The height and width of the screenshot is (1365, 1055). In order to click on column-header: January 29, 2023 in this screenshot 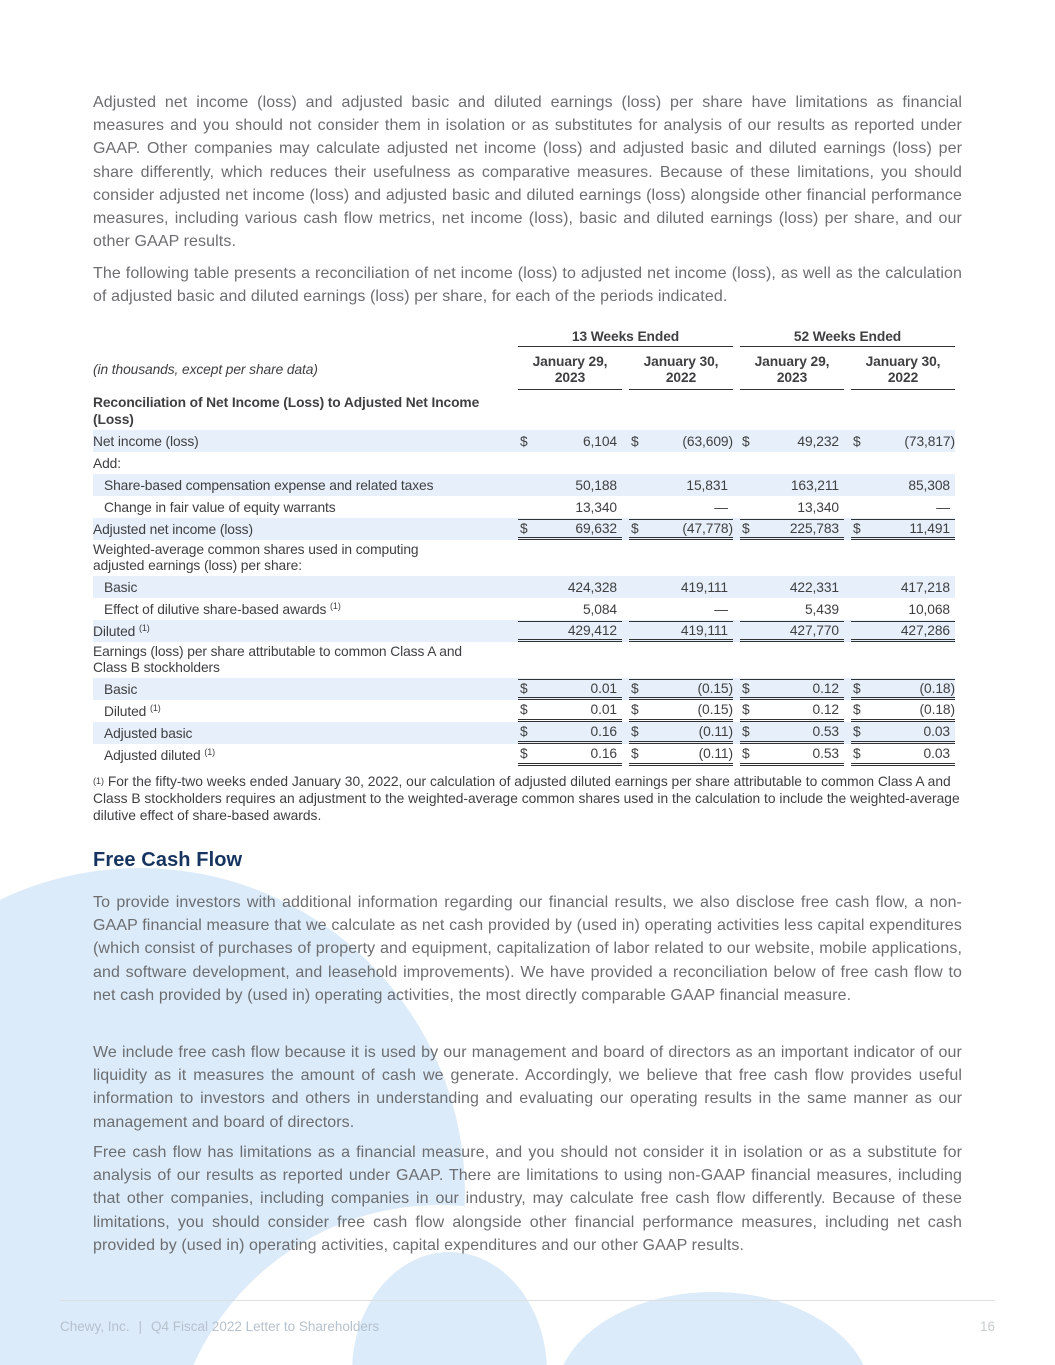, I will do `click(792, 371)`.